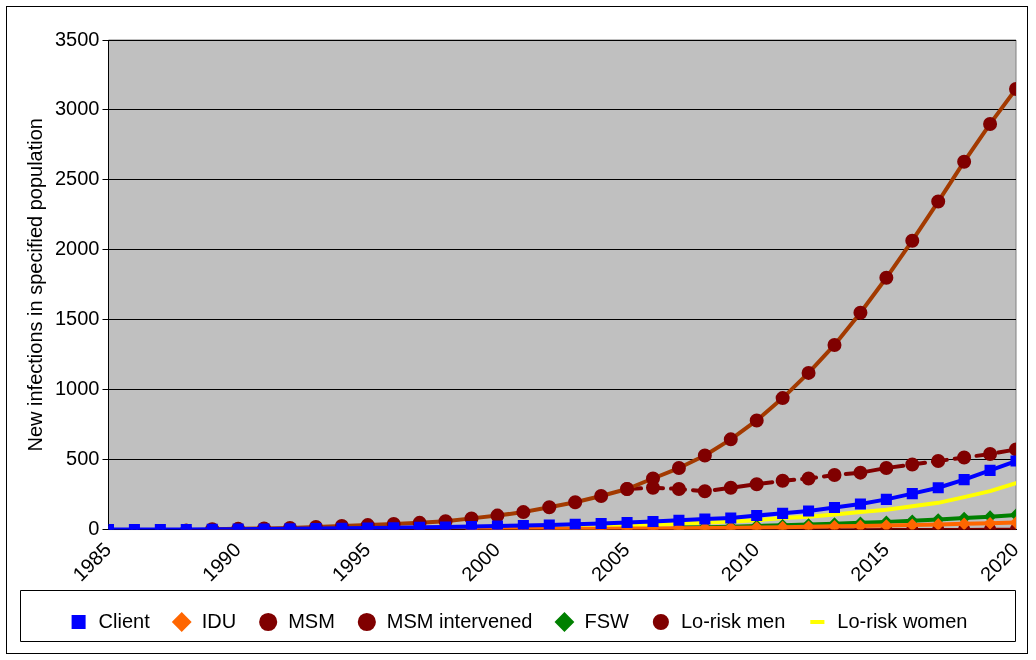 The width and height of the screenshot is (1036, 660). I want to click on y-tick-label: 500, so click(83, 458).